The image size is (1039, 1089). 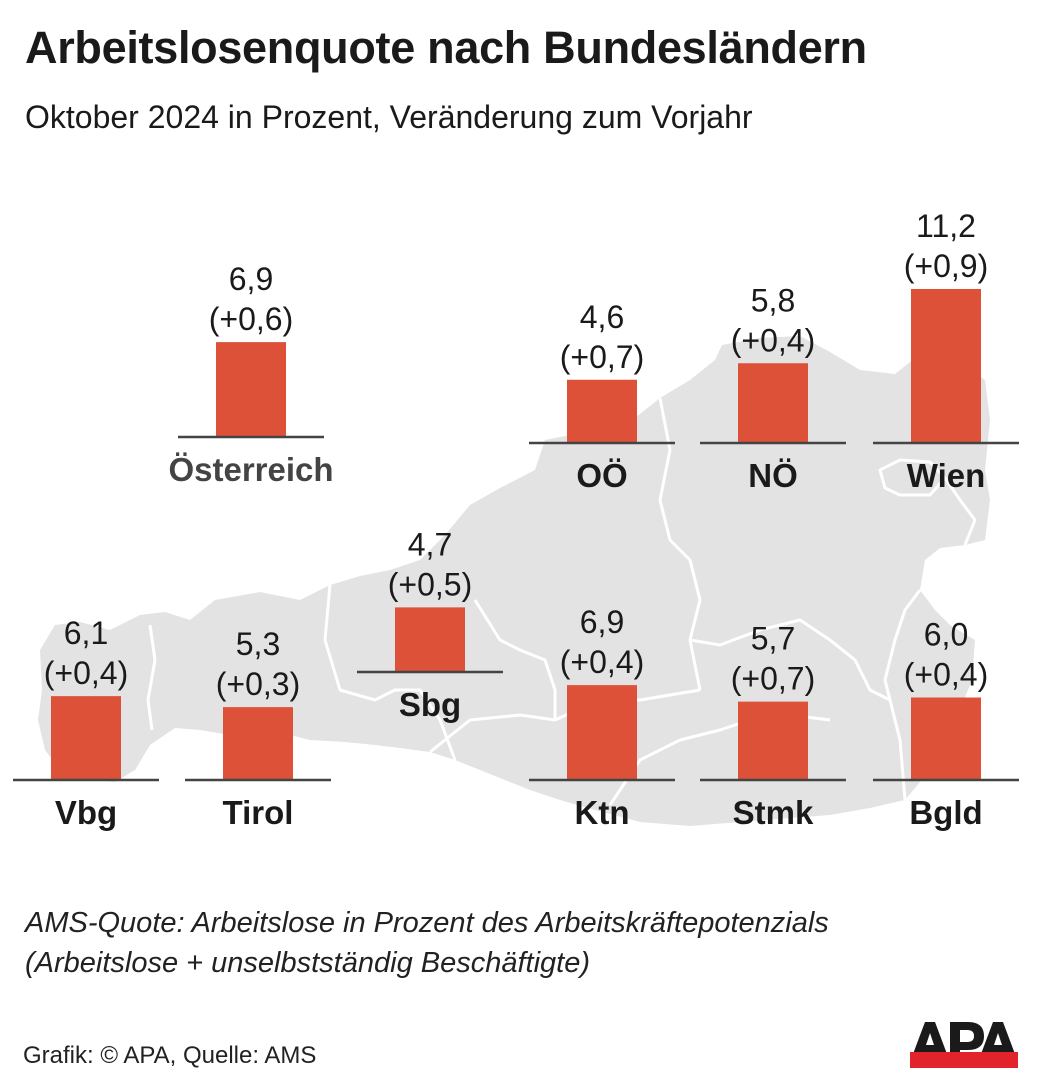 What do you see at coordinates (902, 695) in the screenshot?
I see `border-noe-bgld` at bounding box center [902, 695].